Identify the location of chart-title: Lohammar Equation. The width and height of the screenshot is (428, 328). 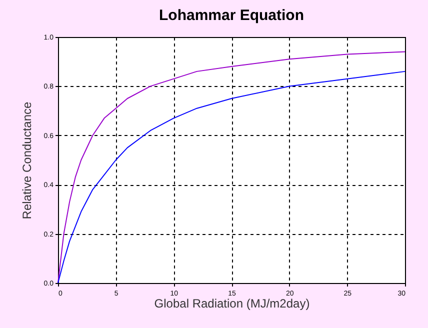
(231, 15).